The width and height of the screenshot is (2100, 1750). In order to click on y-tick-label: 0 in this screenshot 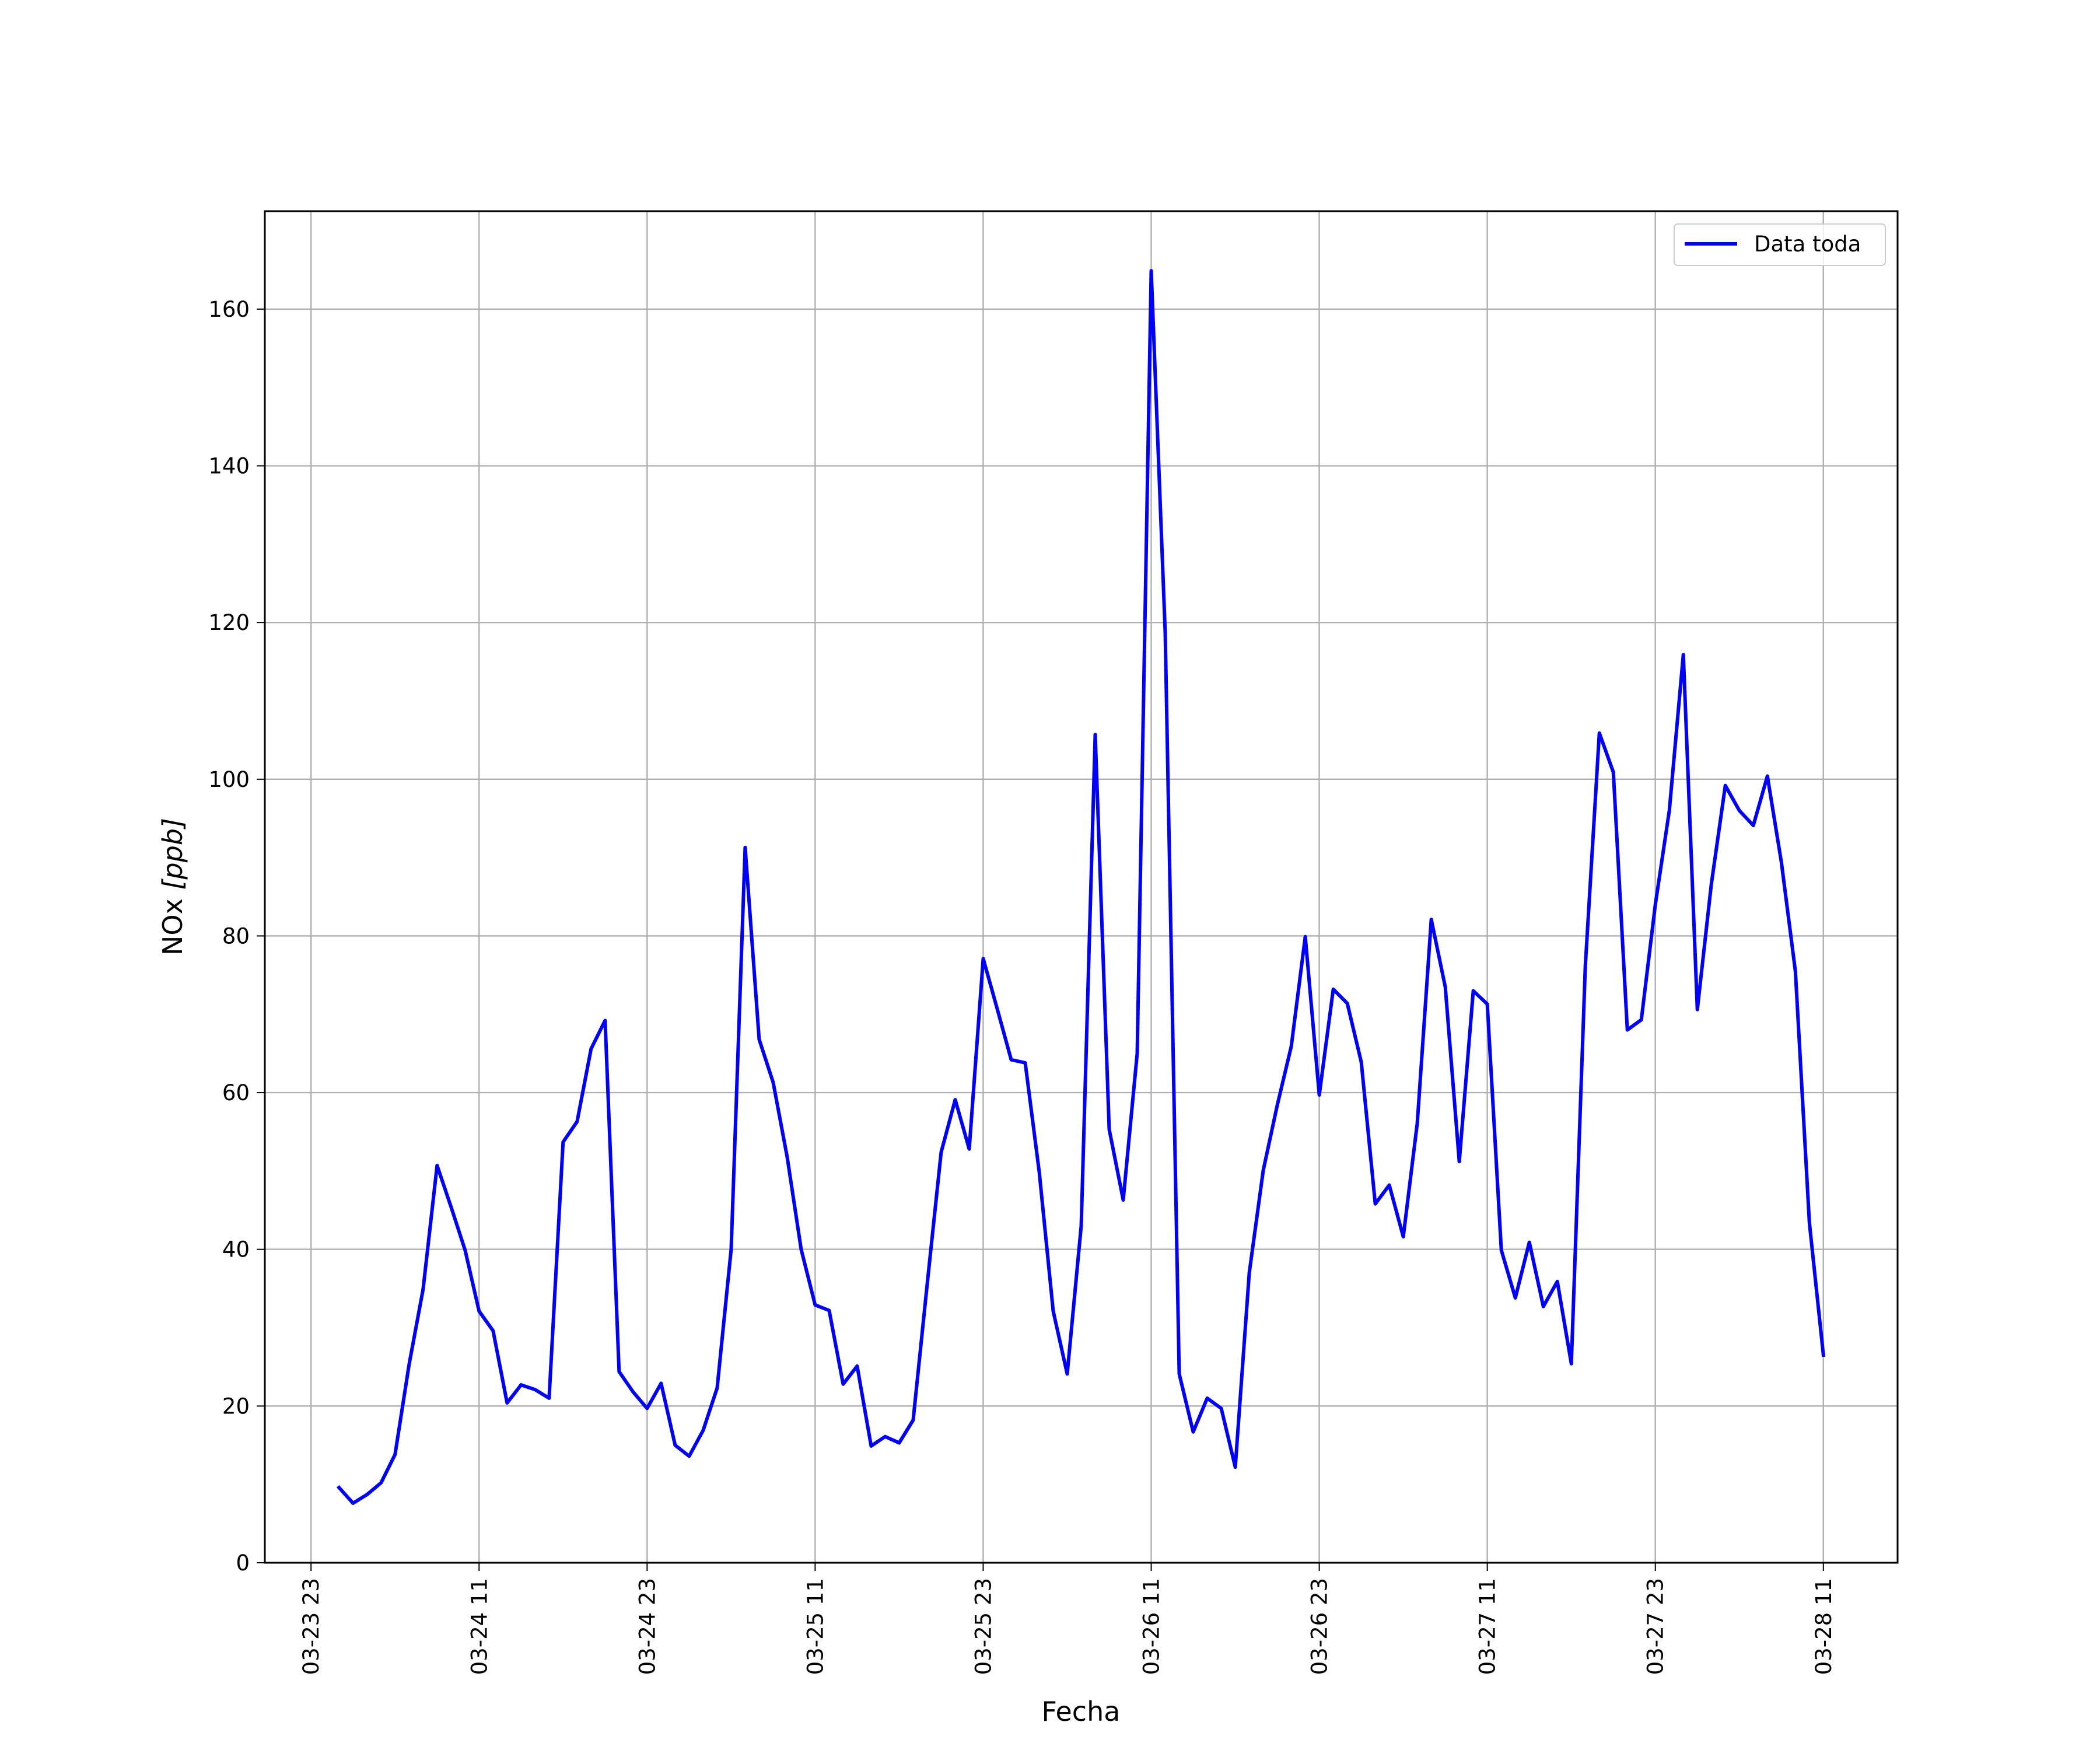, I will do `click(243, 1563)`.